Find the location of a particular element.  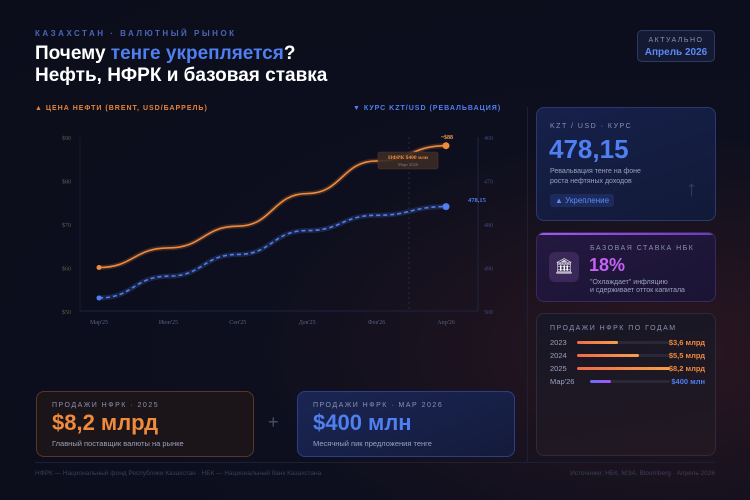

sales-row: Мар'26 $400 млн is located at coordinates (627, 382).